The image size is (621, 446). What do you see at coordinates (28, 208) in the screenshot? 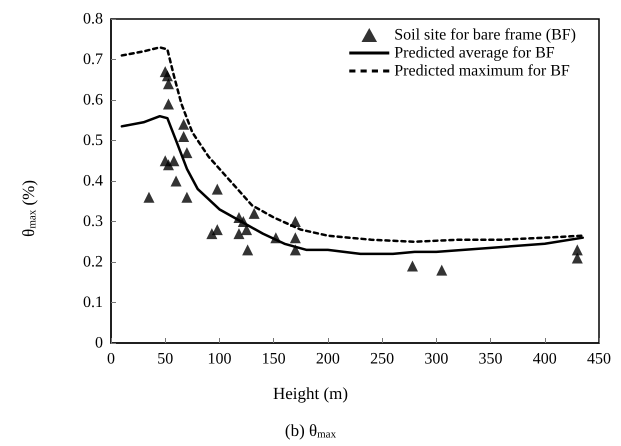
I see `y-axis-title: θmax (%)` at bounding box center [28, 208].